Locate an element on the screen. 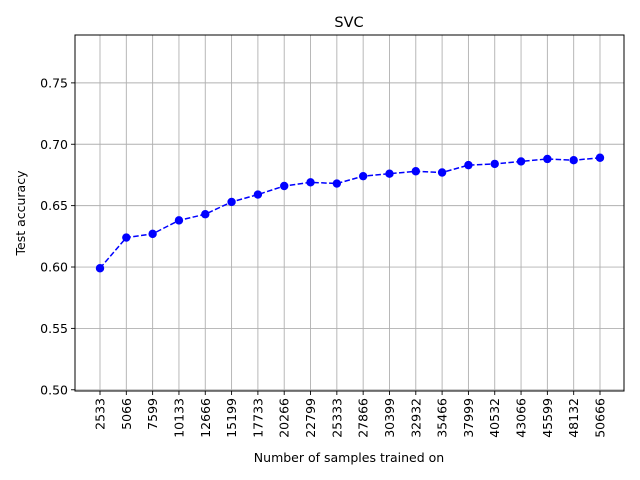  x-tick-label: 7599 is located at coordinates (152, 414).